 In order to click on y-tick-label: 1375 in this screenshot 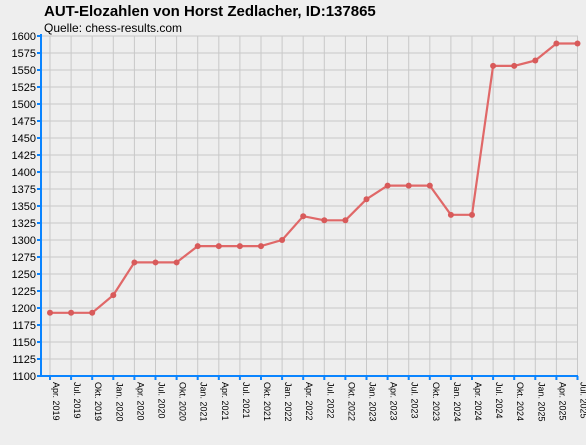, I will do `click(24, 190)`.